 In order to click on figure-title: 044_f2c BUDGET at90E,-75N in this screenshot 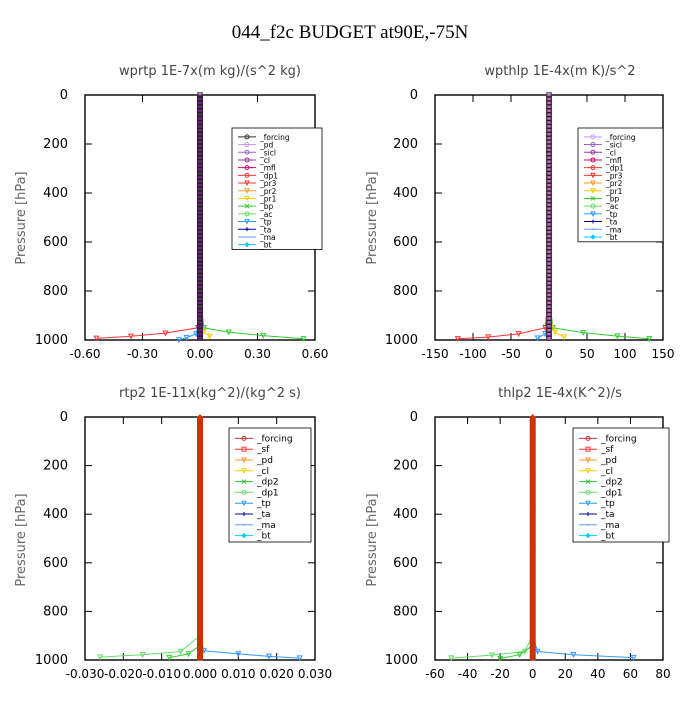, I will do `click(350, 32)`.